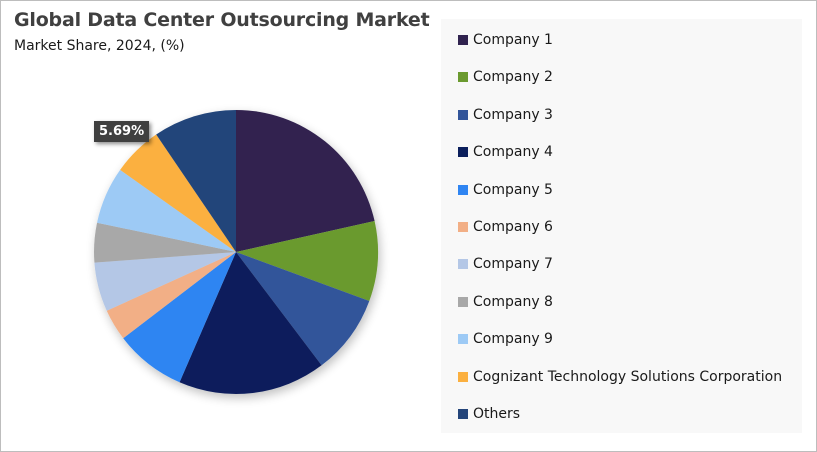 The image size is (817, 452). What do you see at coordinates (99, 46) in the screenshot?
I see `chart-subtitle: Market Share, 2024, (%)` at bounding box center [99, 46].